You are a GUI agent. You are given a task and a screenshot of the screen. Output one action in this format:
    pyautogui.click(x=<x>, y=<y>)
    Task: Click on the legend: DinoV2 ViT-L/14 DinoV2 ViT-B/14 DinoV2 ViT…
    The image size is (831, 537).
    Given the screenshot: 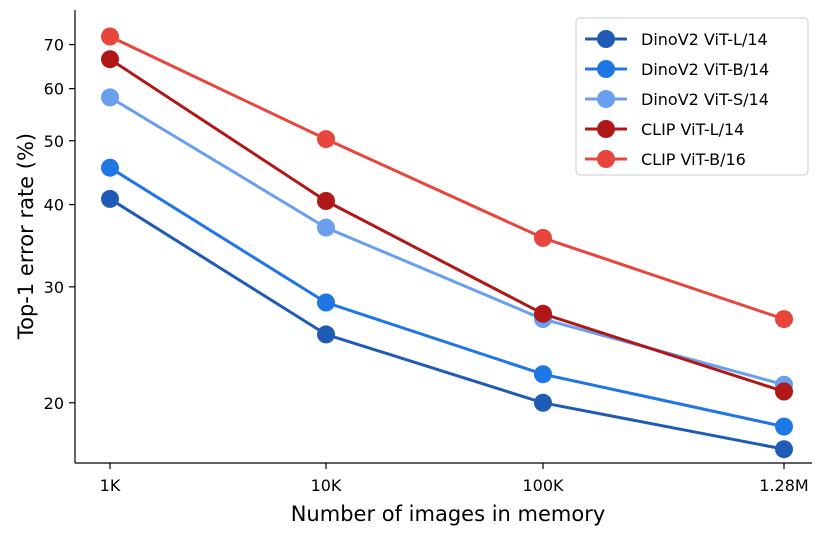 What is the action you would take?
    pyautogui.click(x=692, y=96)
    